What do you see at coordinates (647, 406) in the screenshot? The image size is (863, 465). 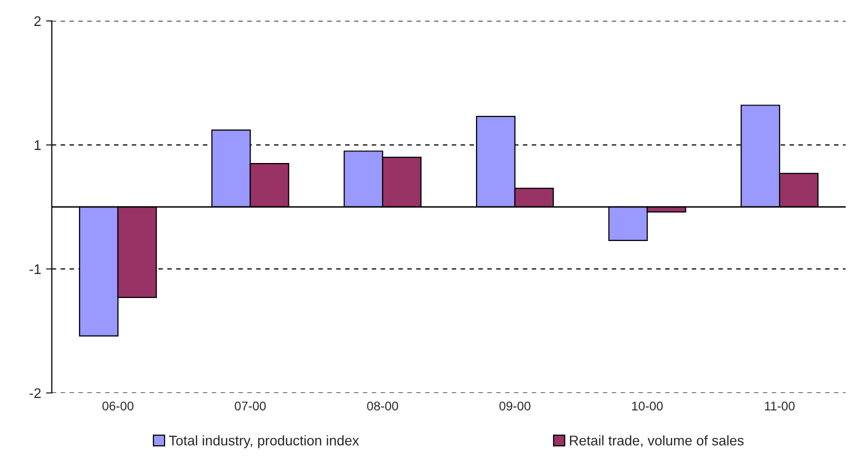 I see `x-tick-label: 10-00` at bounding box center [647, 406].